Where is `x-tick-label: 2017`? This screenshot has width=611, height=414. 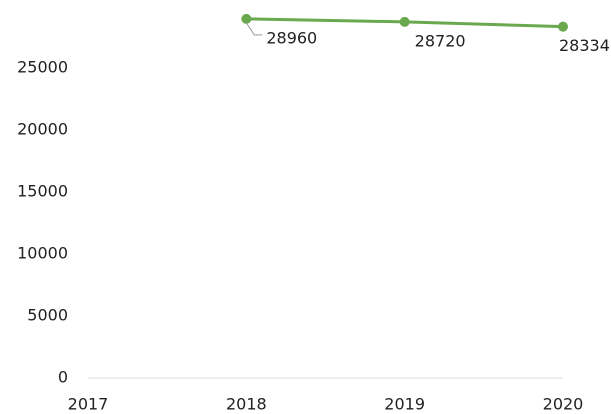 x-tick-label: 2017 is located at coordinates (88, 404).